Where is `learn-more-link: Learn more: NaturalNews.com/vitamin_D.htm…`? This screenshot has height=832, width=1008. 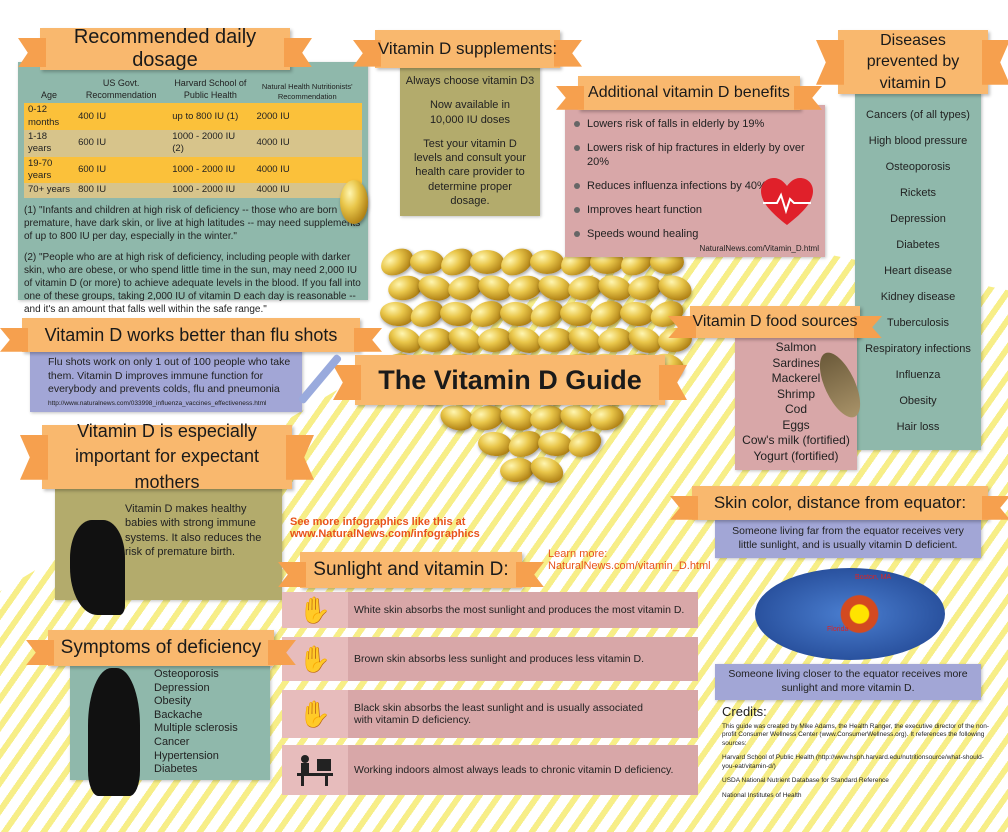 learn-more-link: Learn more: NaturalNews.com/vitamin_D.htm… is located at coordinates (629, 560).